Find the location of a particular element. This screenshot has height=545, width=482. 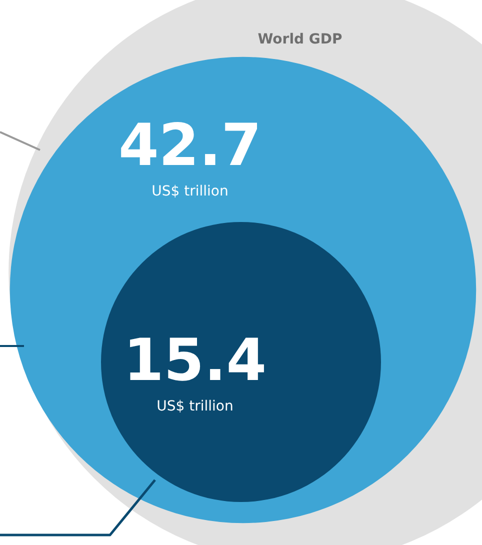

category-label: World GDP is located at coordinates (300, 40).